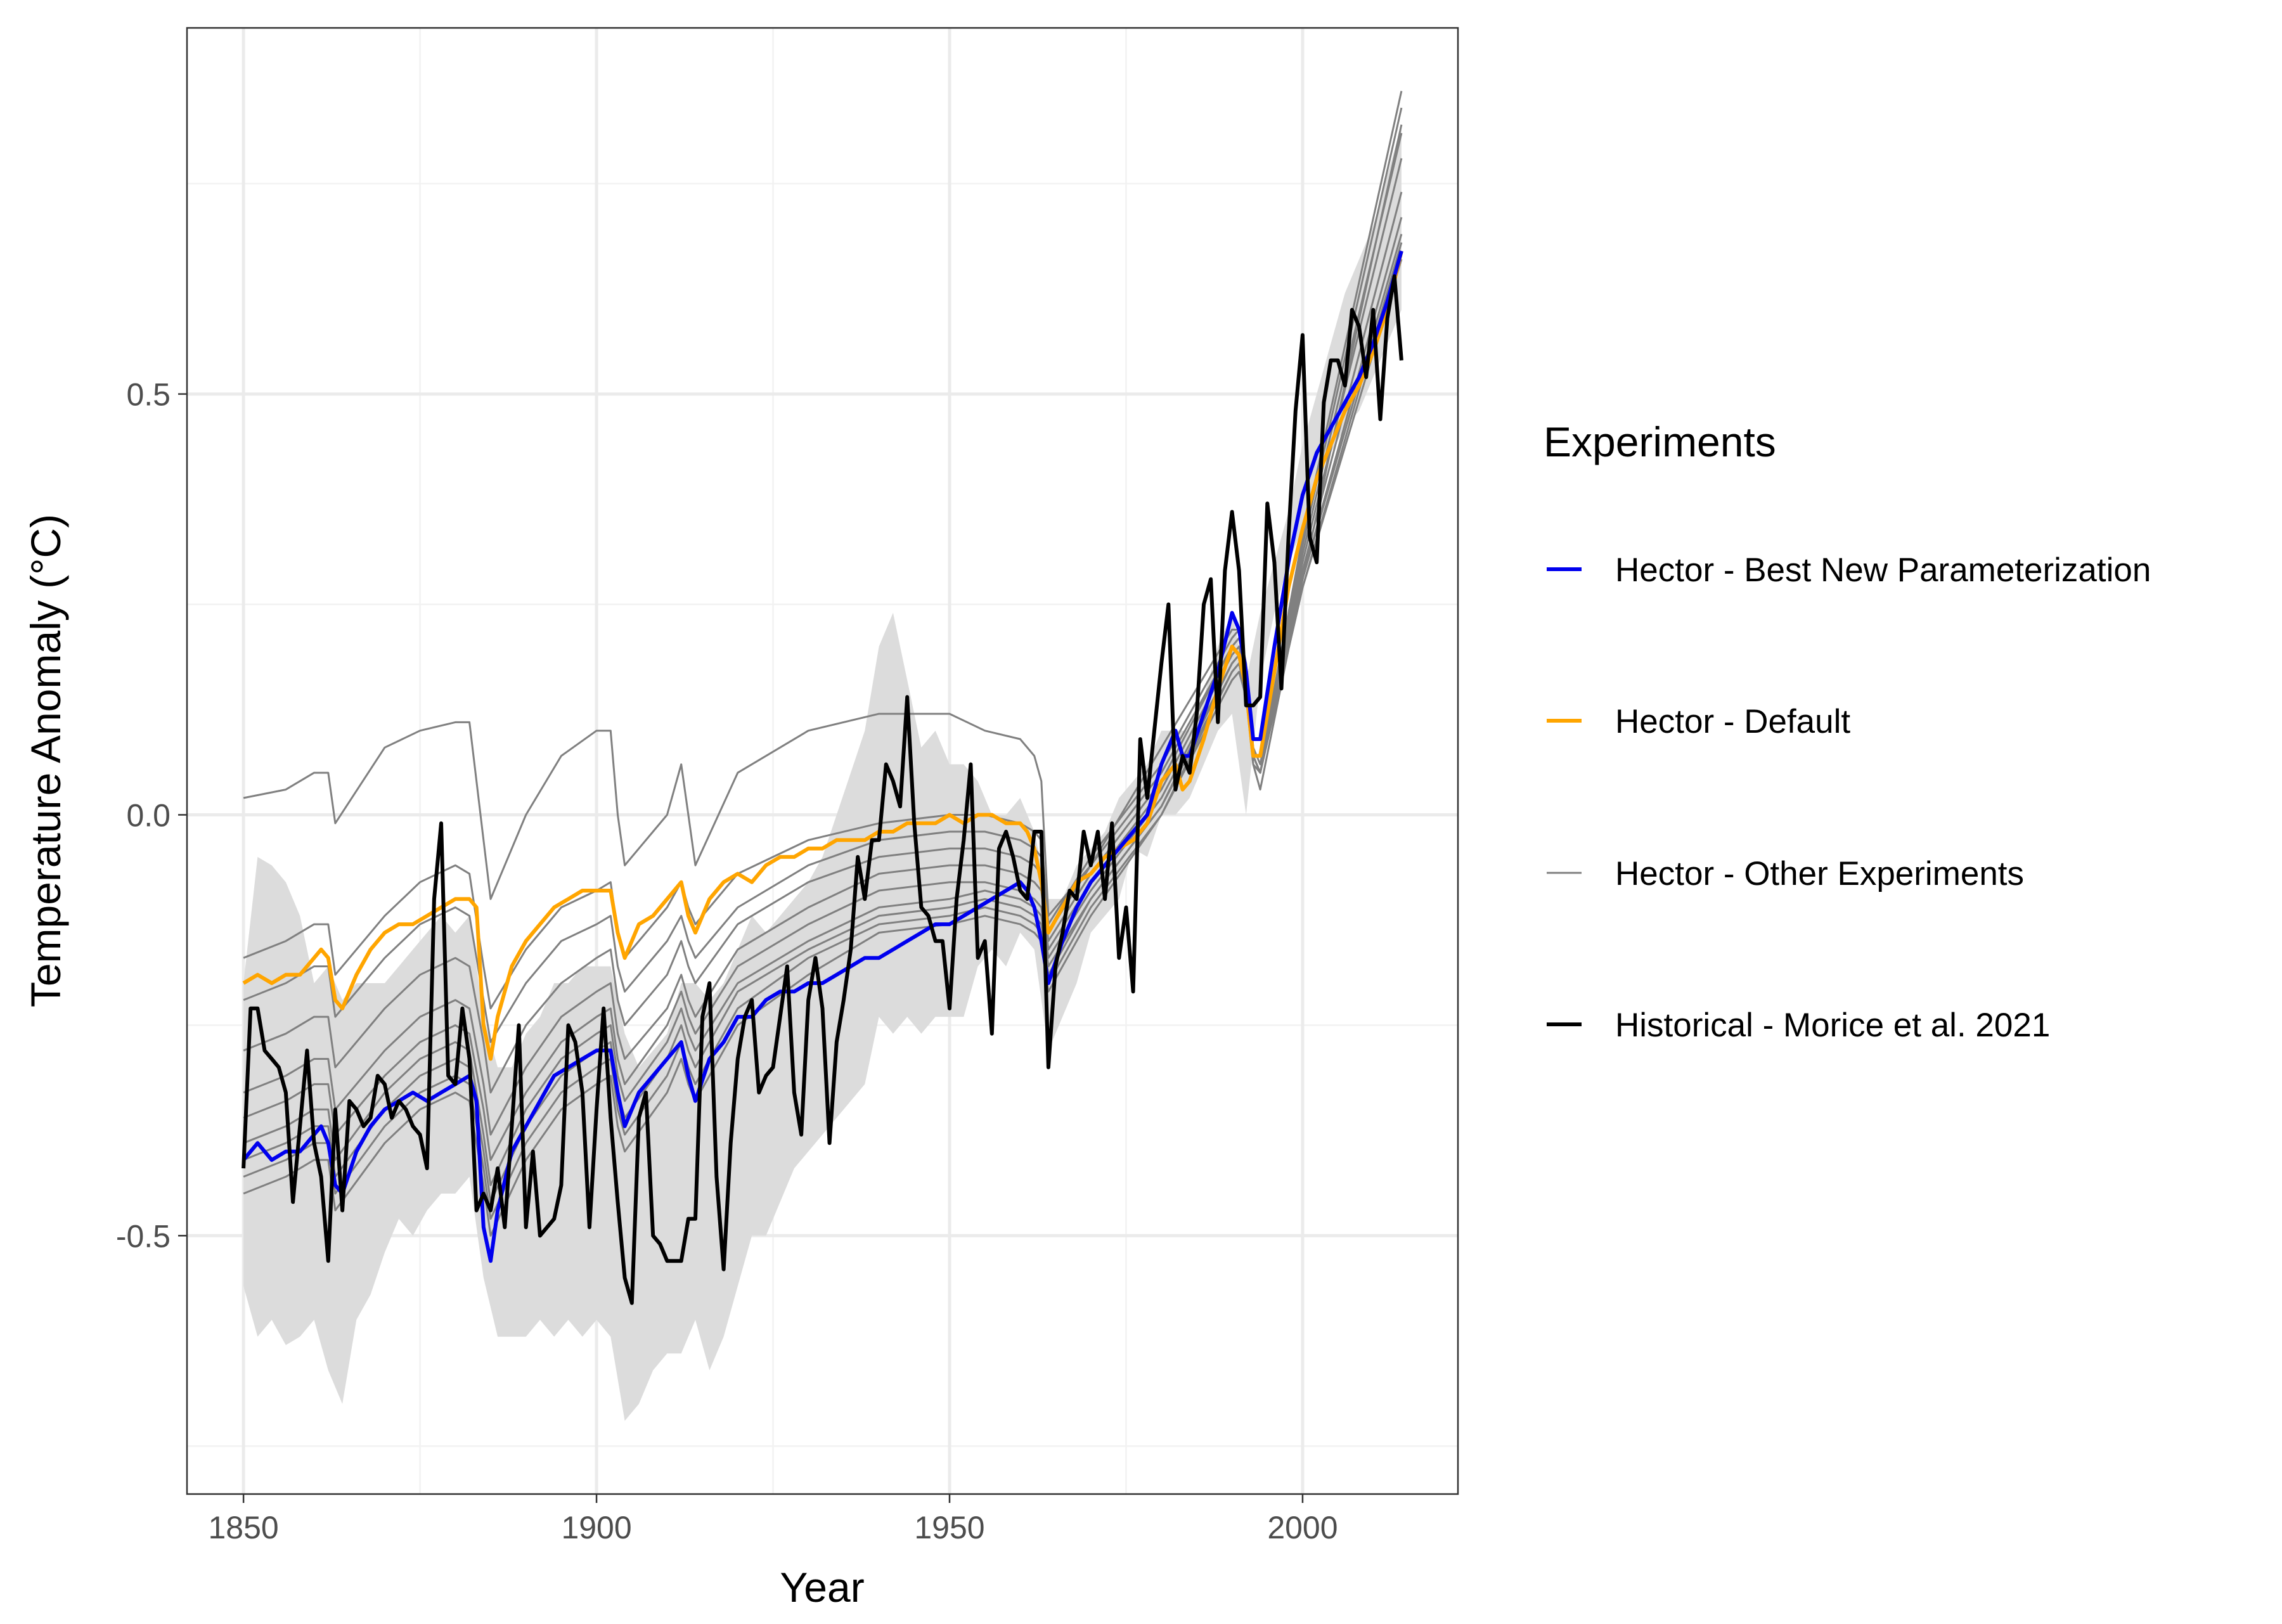 The height and width of the screenshot is (1624, 2282). I want to click on x-tick-label-0: 1850, so click(243, 1527).